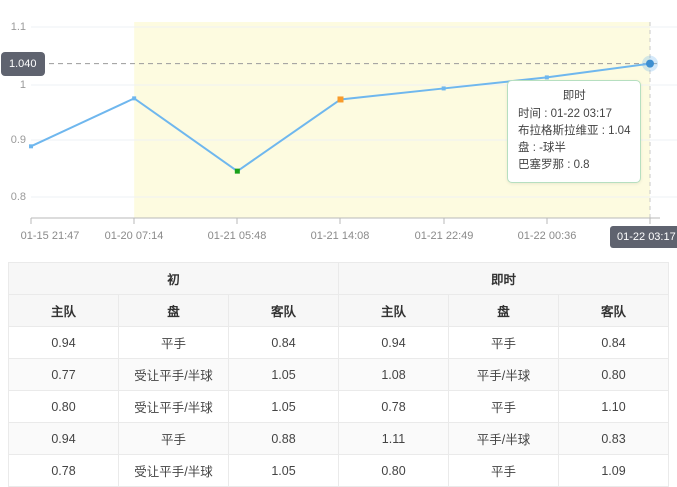  I want to click on cell-init-away: 0.84, so click(283, 342).